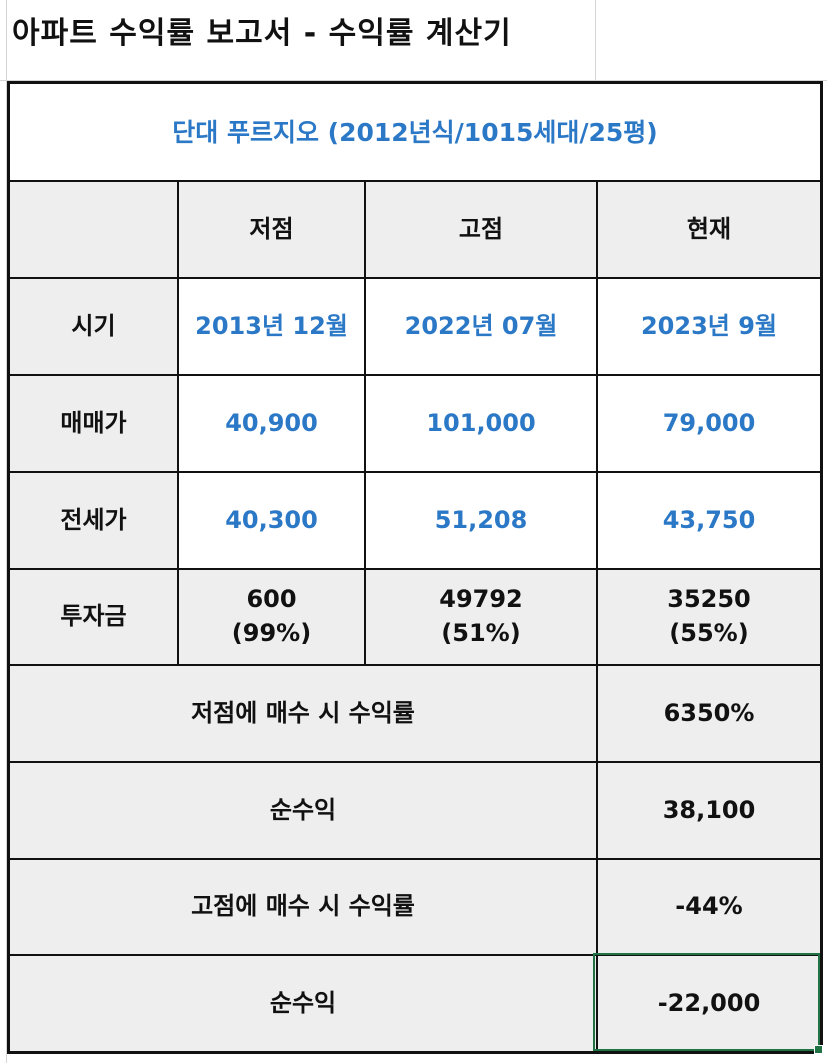 This screenshot has width=827, height=1063. I want to click on investment-low-cell: 600 (99%), so click(270, 616).